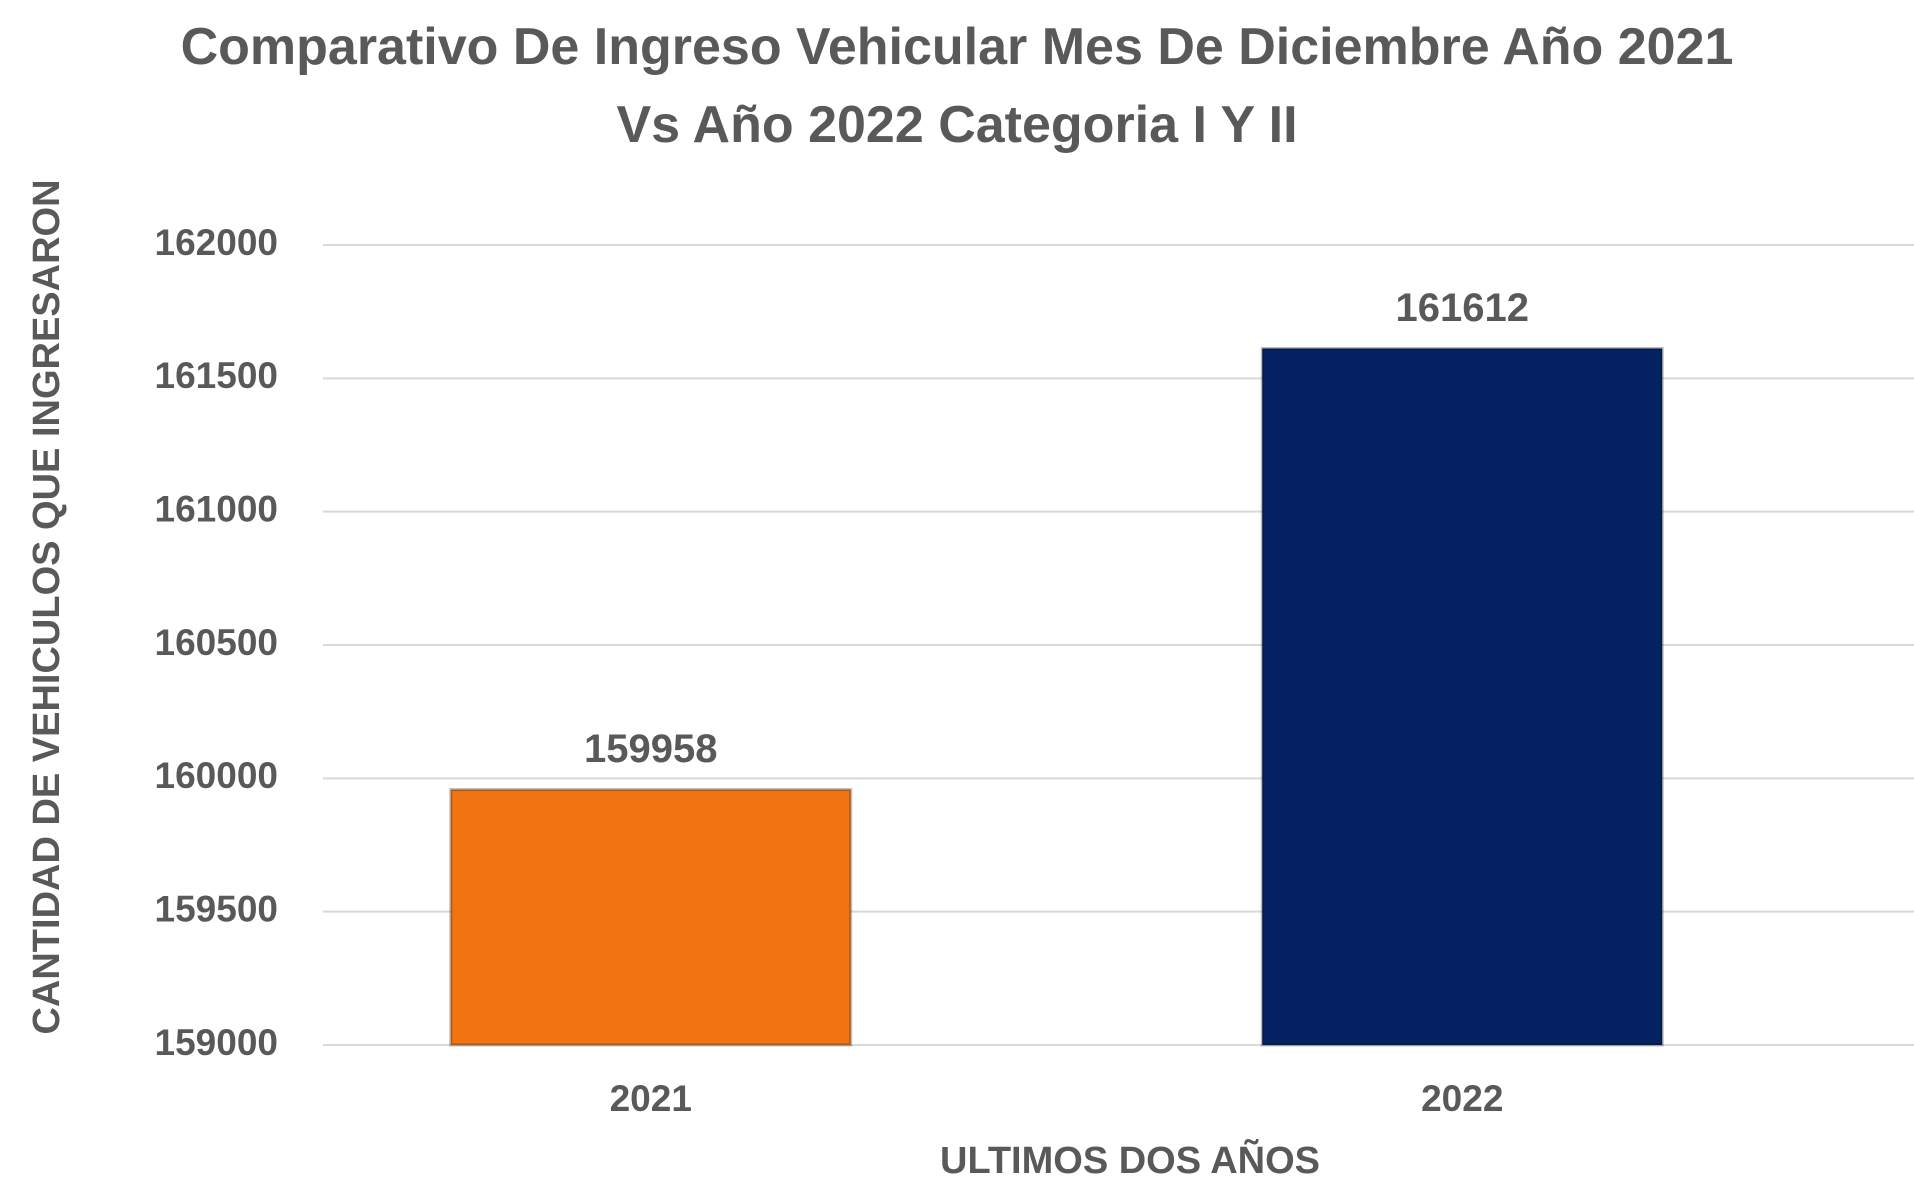 This screenshot has width=1914, height=1183. Describe the element at coordinates (47, 606) in the screenshot. I see `y-axis-title: CANTIDAD DE VEHICULOS QUE INGRESARON` at that location.